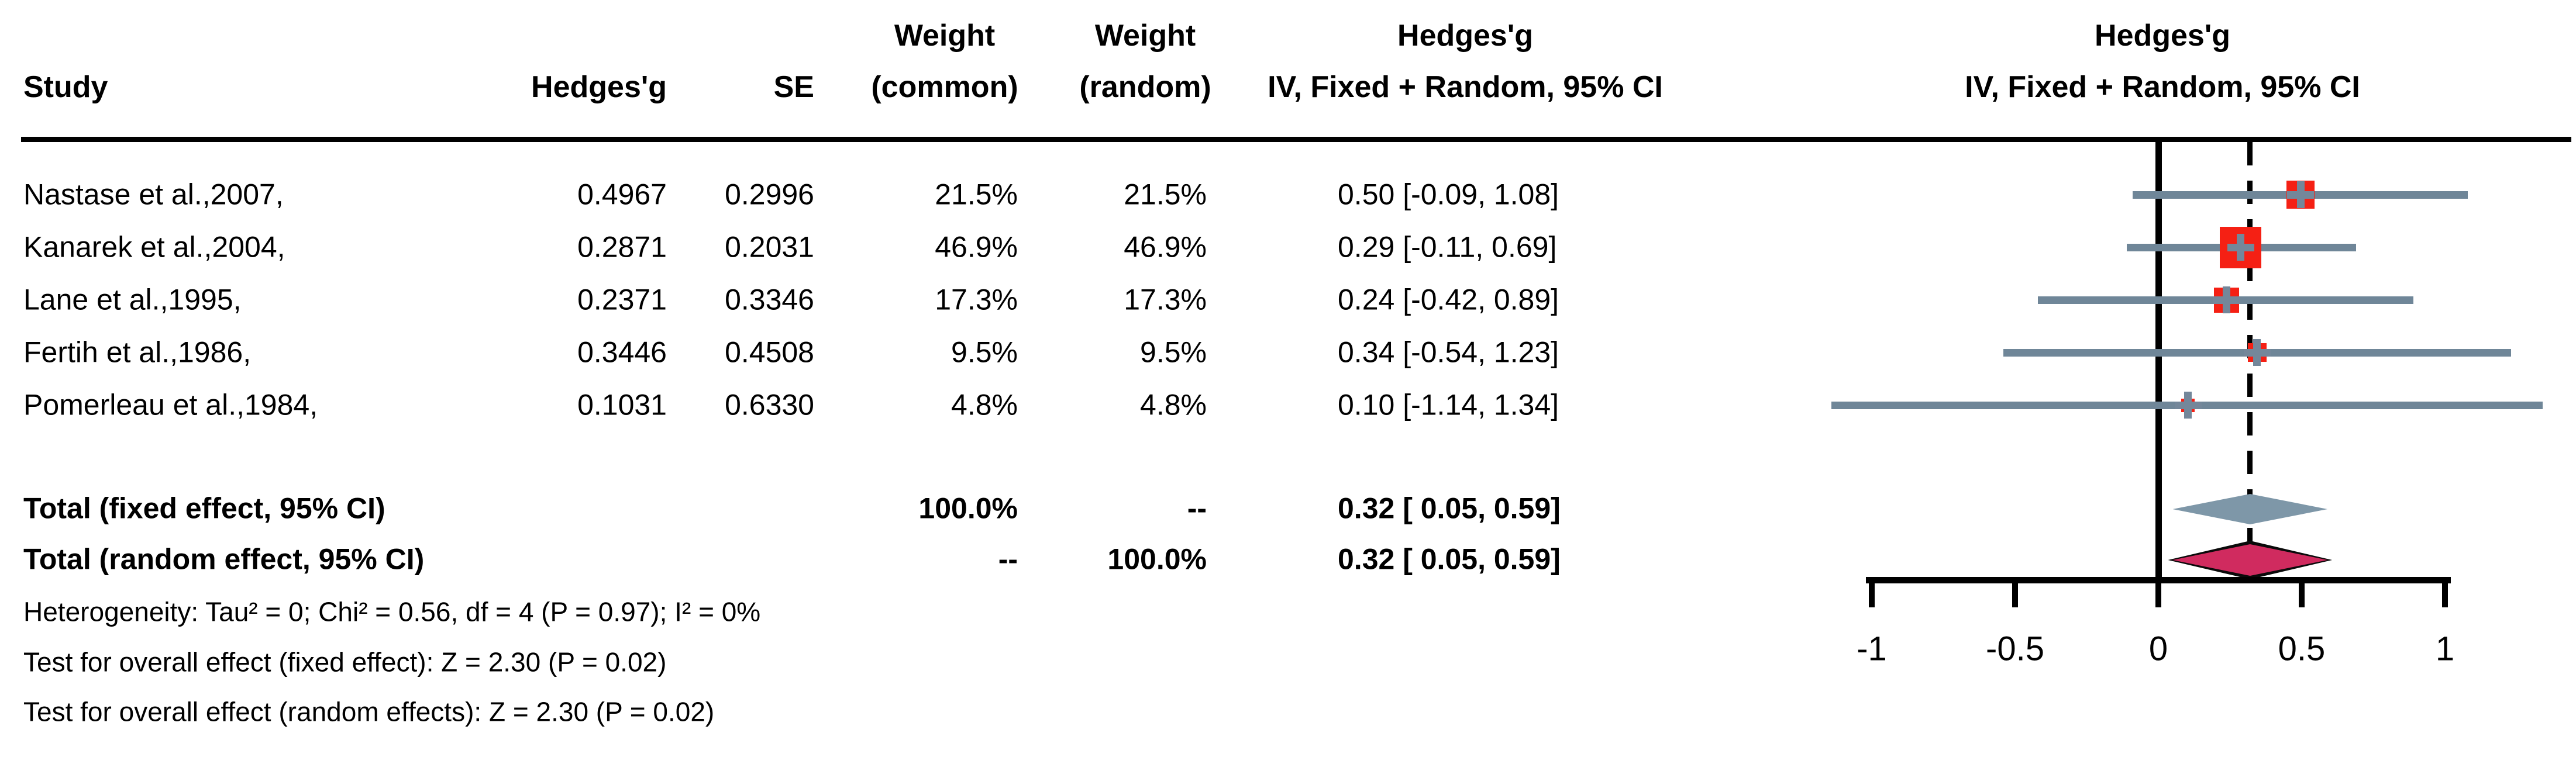 This screenshot has height=757, width=2576. What do you see at coordinates (1465, 87) in the screenshot?
I see `header-ci-column-line2: IV, Fixed + Random, 95% CI` at bounding box center [1465, 87].